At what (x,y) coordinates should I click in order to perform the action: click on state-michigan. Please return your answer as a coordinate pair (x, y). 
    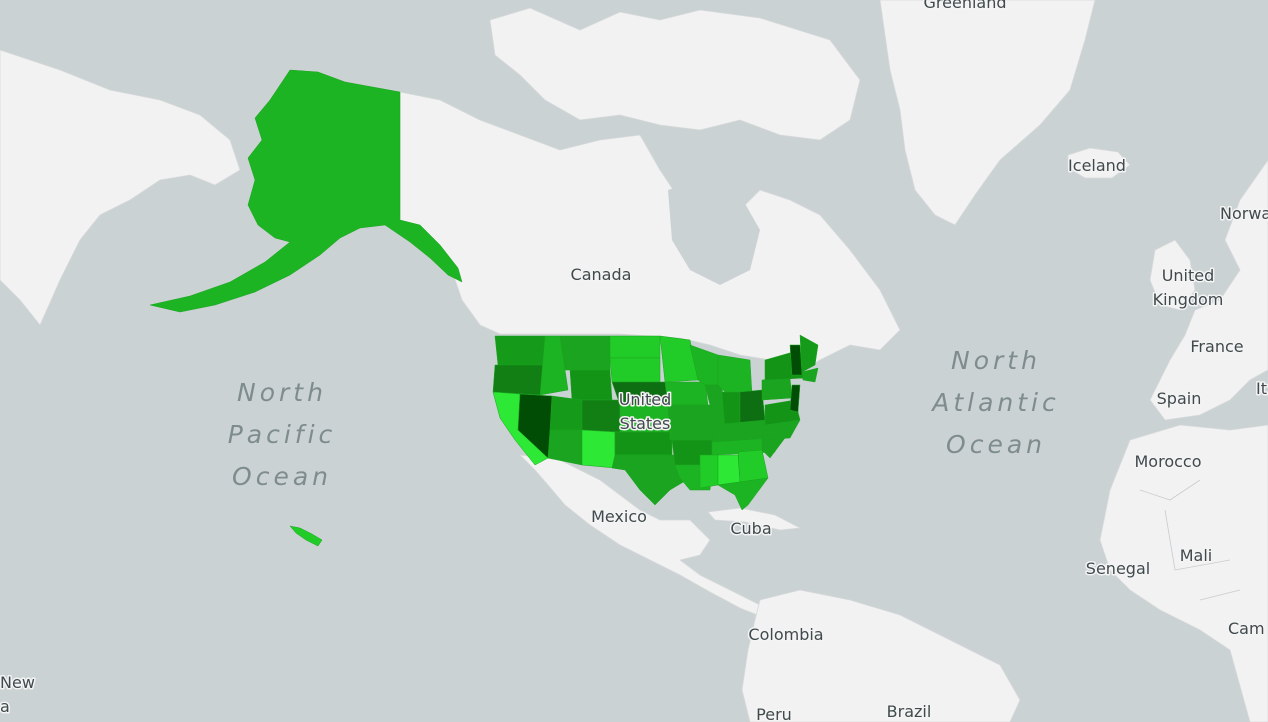
    Looking at the image, I should click on (735, 375).